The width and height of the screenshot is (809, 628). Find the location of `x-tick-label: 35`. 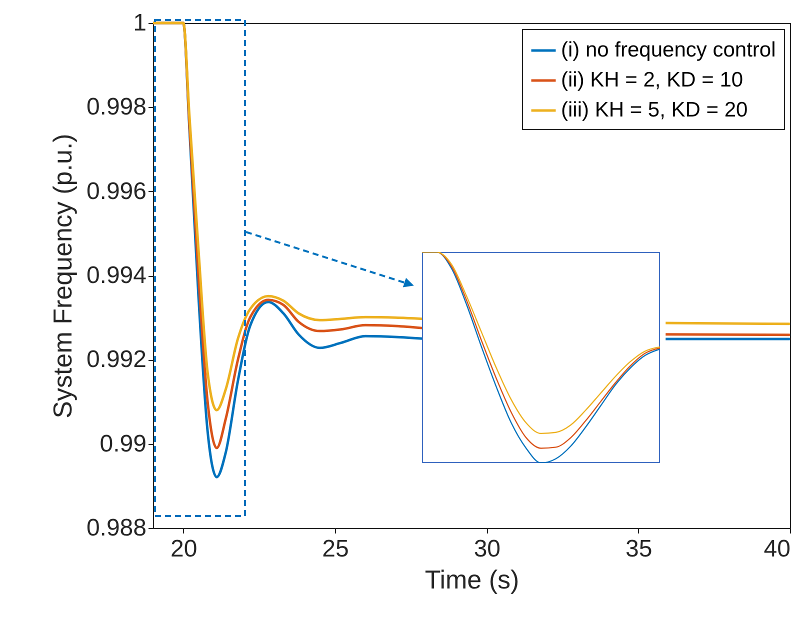

x-tick-label: 35 is located at coordinates (638, 549).